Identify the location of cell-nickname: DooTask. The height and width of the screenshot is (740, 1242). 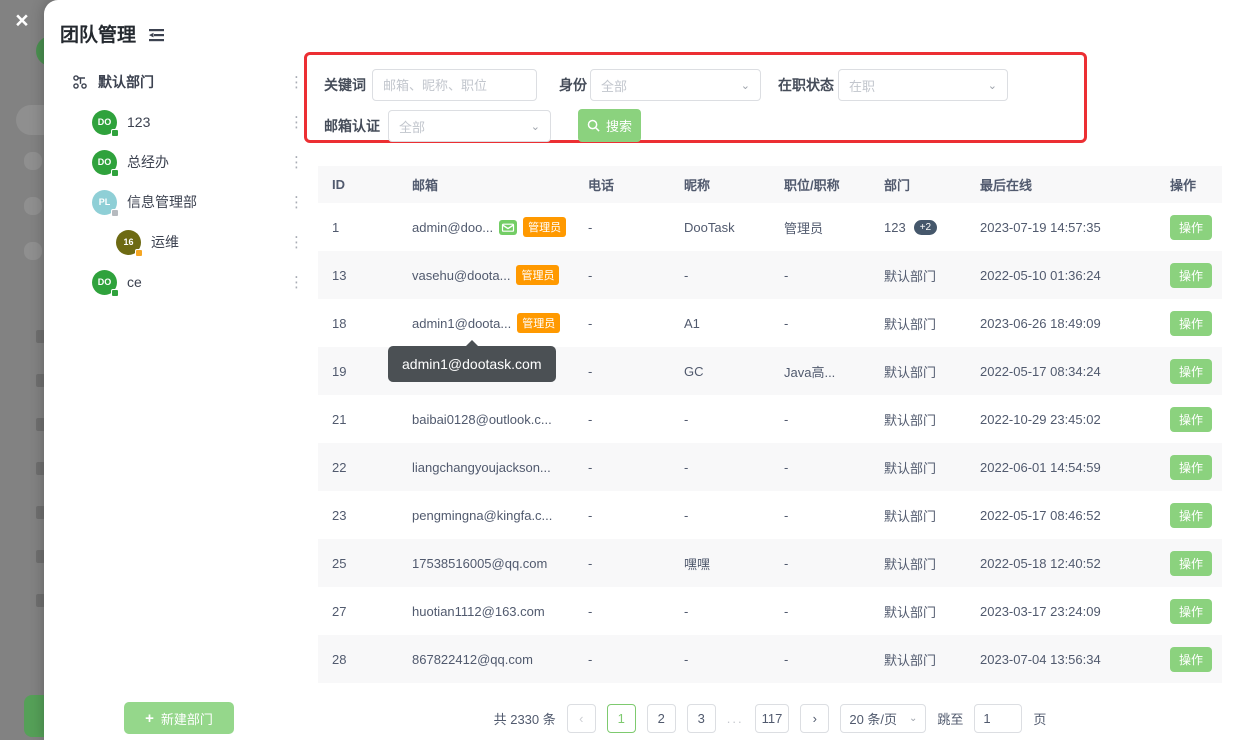
(709, 227).